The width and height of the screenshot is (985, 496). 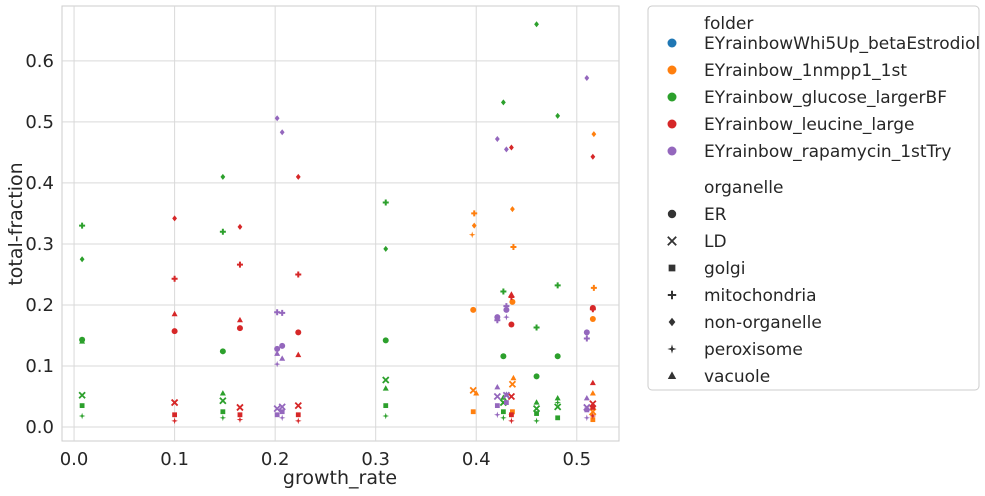 I want to click on legend-organelle-label: ER, so click(x=715, y=215).